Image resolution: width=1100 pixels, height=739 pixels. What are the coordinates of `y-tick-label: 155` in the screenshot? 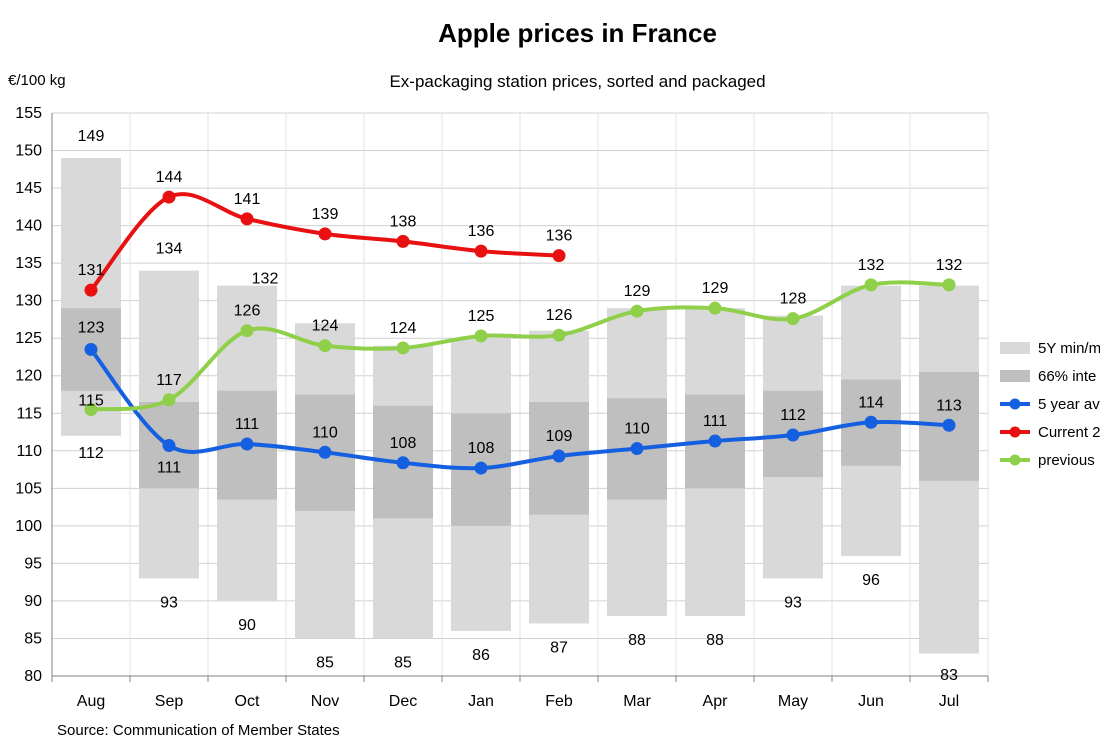 It's located at (28, 113).